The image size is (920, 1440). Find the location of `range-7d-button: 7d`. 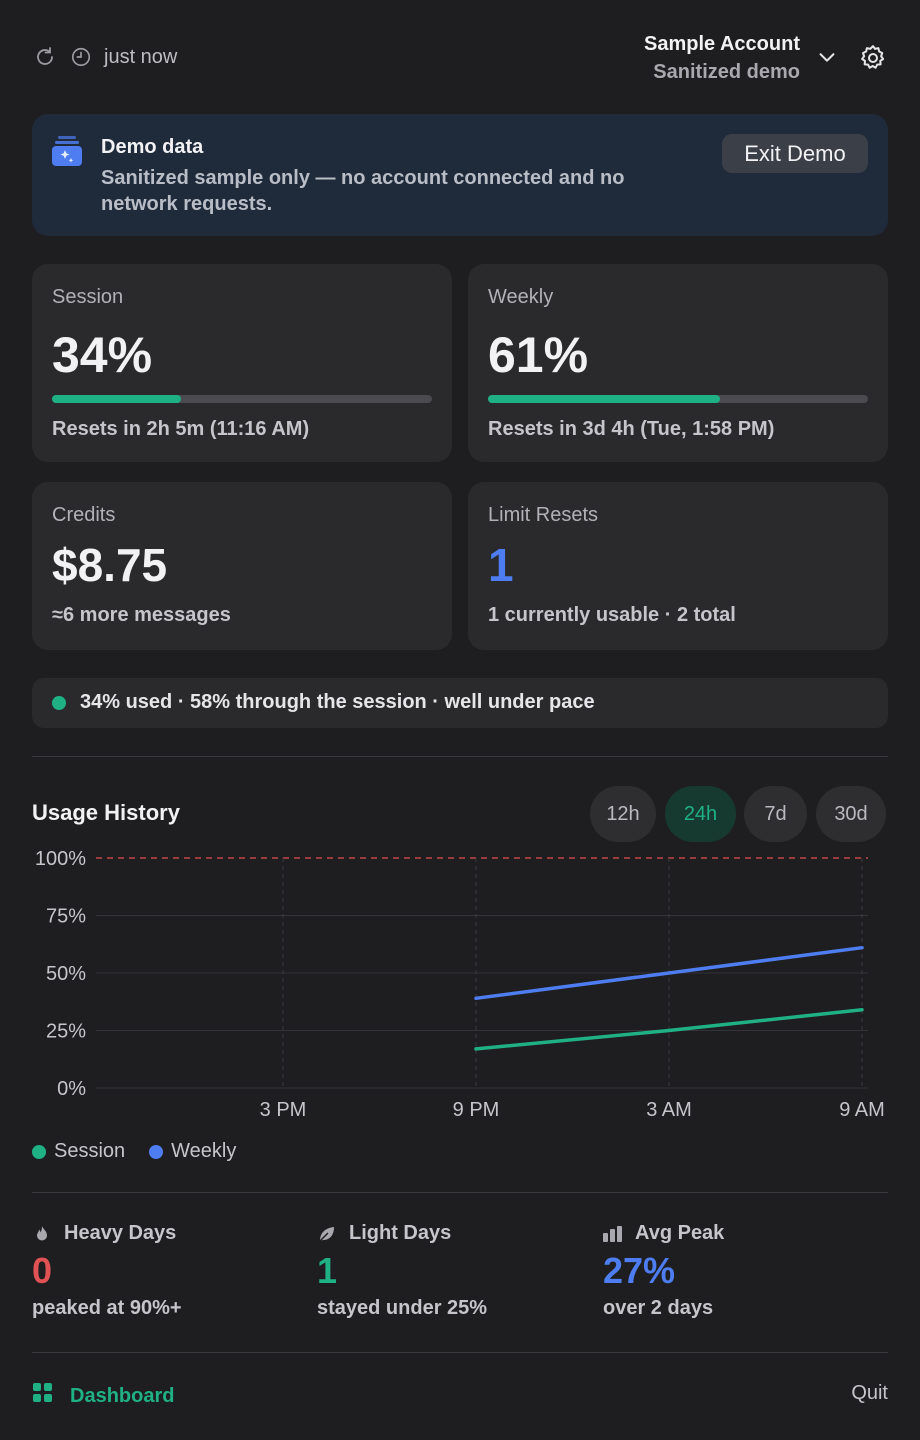

range-7d-button: 7d is located at coordinates (775, 814).